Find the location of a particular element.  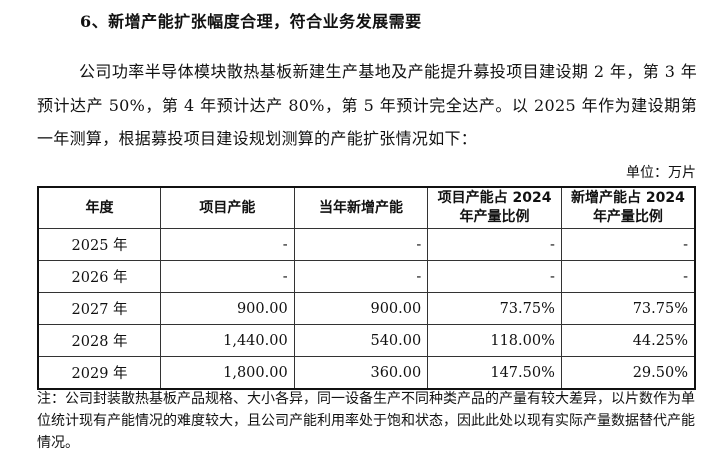

year-cell: 2026 年 is located at coordinates (99, 276).